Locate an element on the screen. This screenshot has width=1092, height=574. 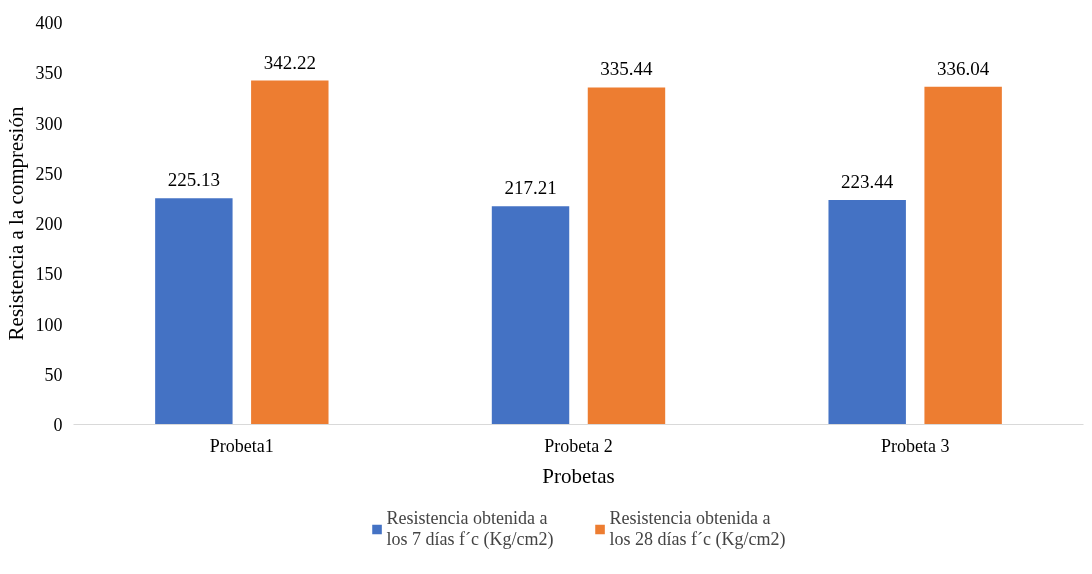
y-tick-label: 50 is located at coordinates (53, 374).